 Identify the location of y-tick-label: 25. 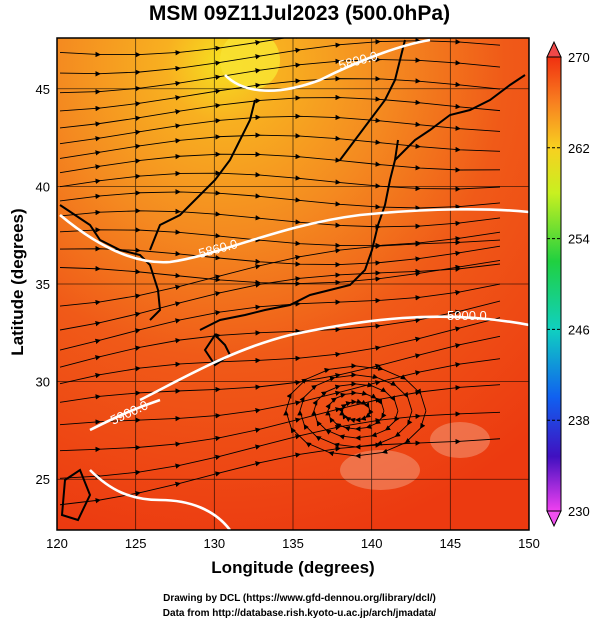
(43, 479).